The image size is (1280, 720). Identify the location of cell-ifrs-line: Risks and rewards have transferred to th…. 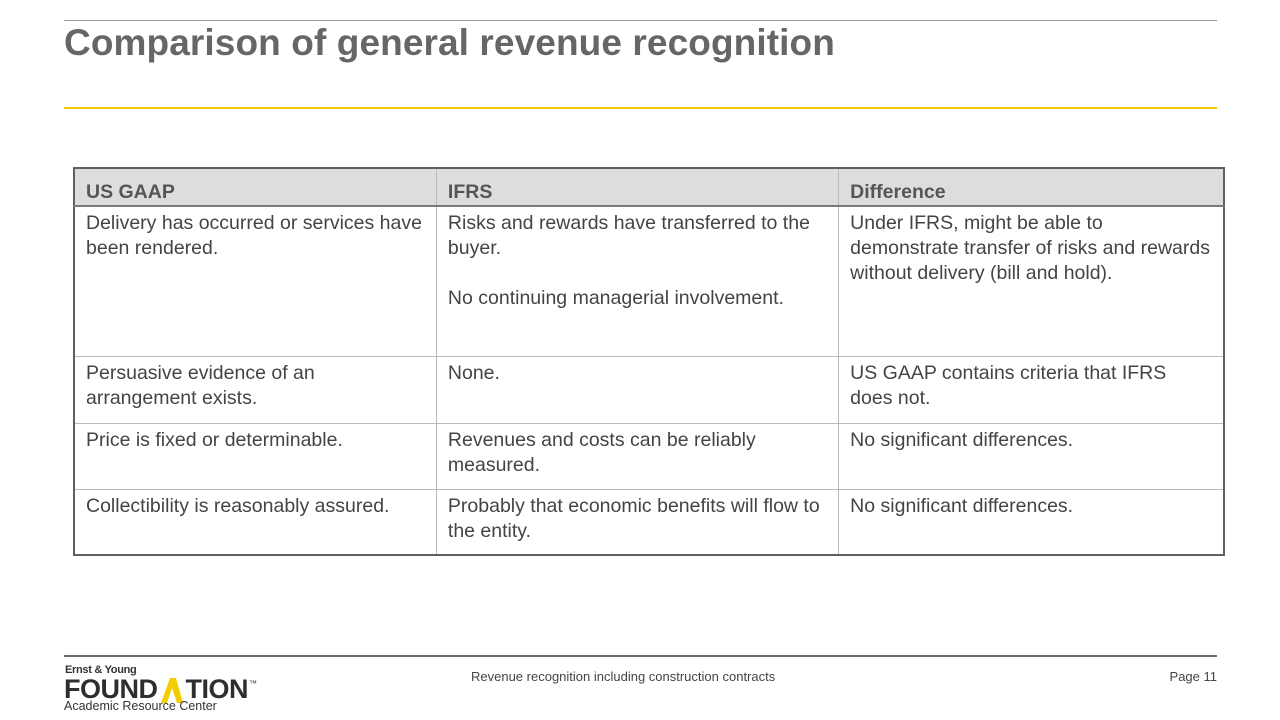
(628, 235).